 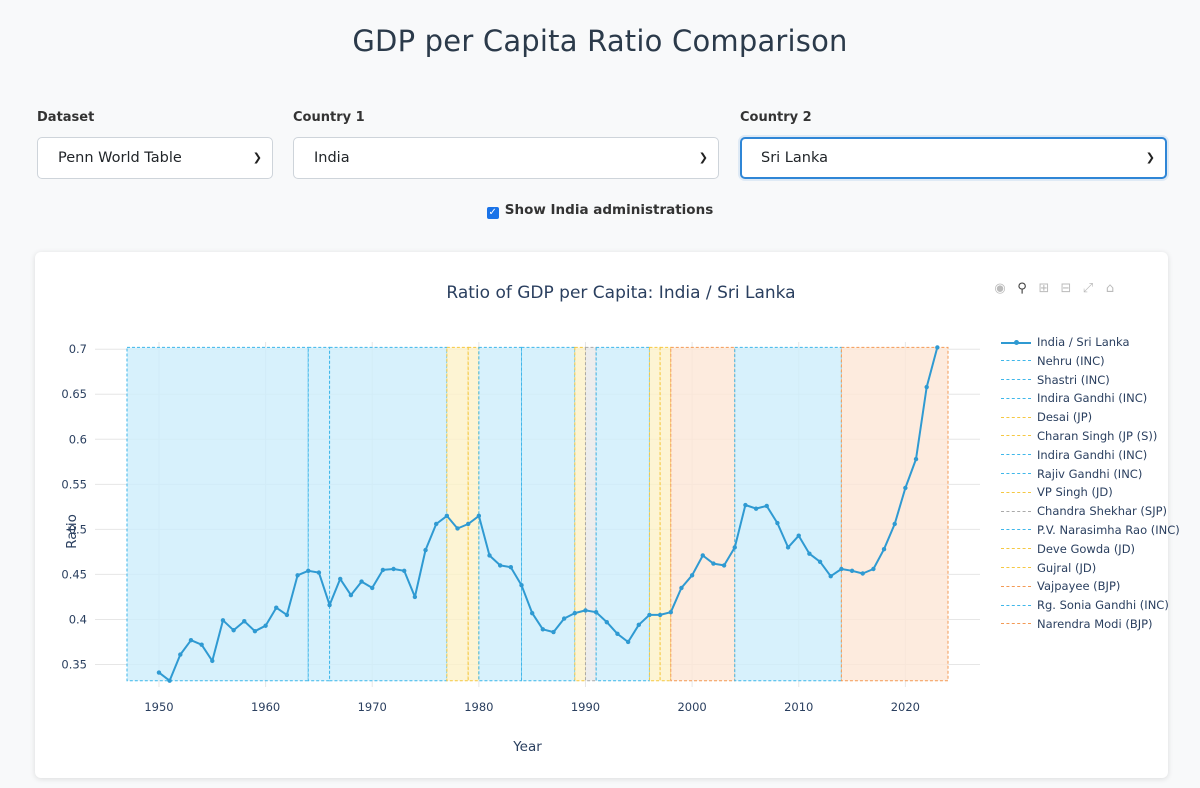 What do you see at coordinates (1066, 288) in the screenshot?
I see `zoom-out-icon: ⊟` at bounding box center [1066, 288].